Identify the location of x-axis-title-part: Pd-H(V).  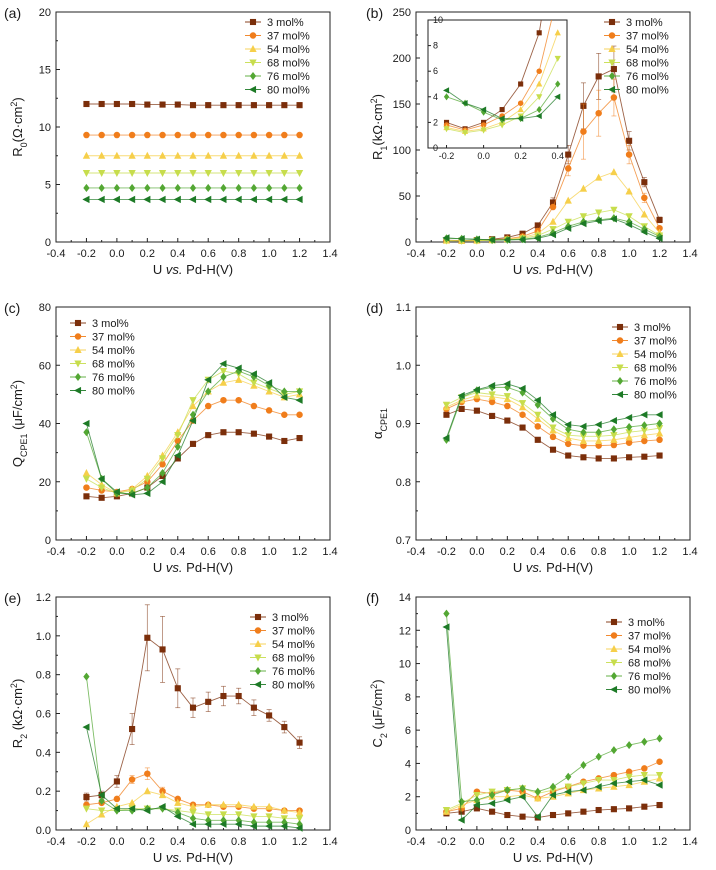
(568, 269).